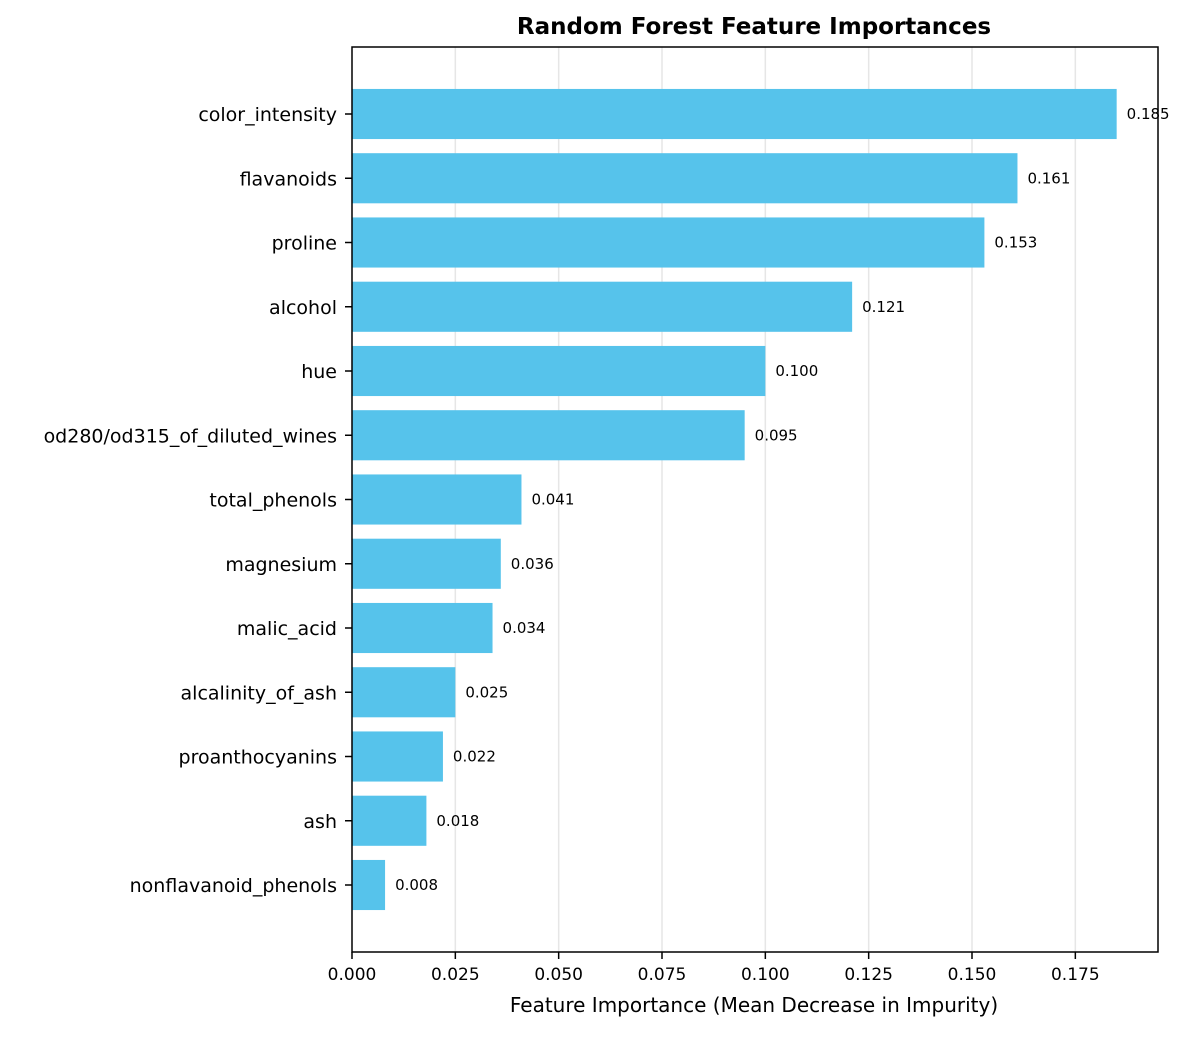 The width and height of the screenshot is (1189, 1037). I want to click on bar-value-label: 0.095, so click(776, 435).